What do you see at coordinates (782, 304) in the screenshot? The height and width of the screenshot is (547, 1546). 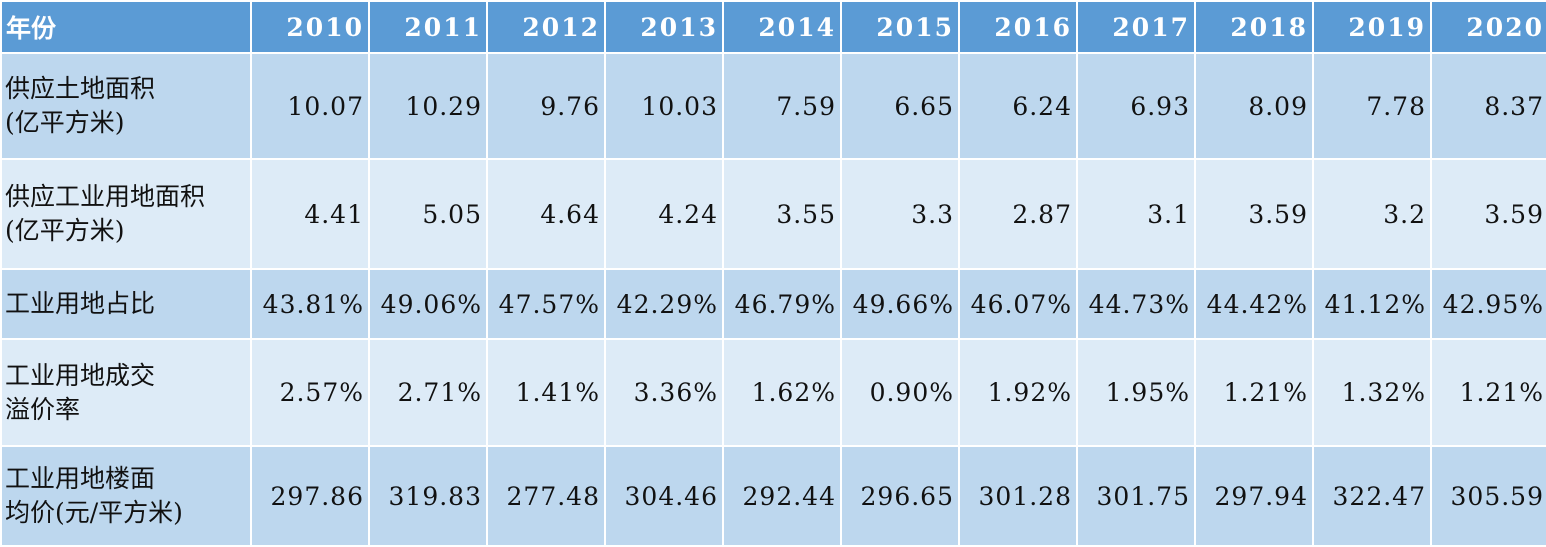 I see `value-cell: 46.79%` at bounding box center [782, 304].